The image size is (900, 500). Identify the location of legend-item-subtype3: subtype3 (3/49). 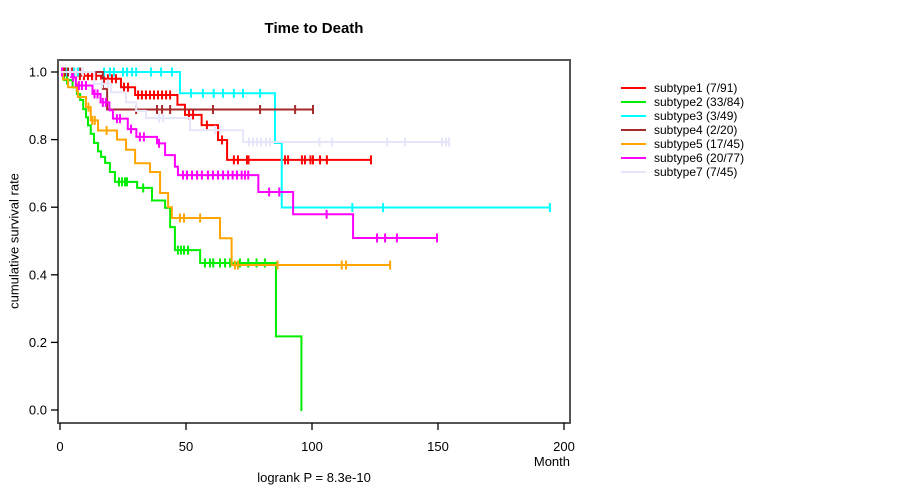
(682, 116).